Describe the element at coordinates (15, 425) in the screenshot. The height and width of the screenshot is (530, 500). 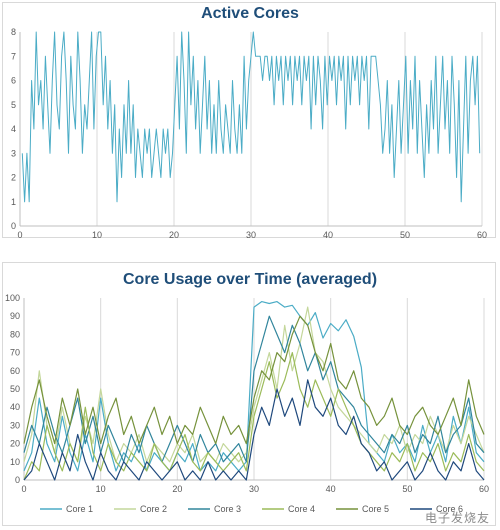
I see `y-tick-label: 30` at that location.